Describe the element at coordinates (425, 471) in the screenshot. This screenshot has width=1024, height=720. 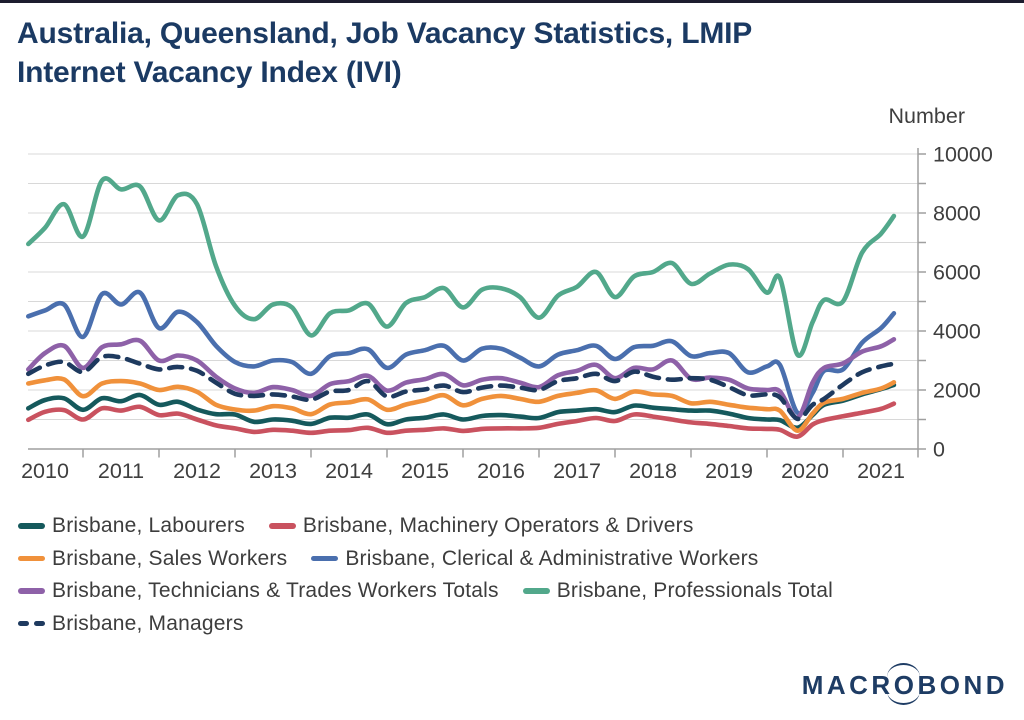
I see `x-axis-label: 2015` at that location.